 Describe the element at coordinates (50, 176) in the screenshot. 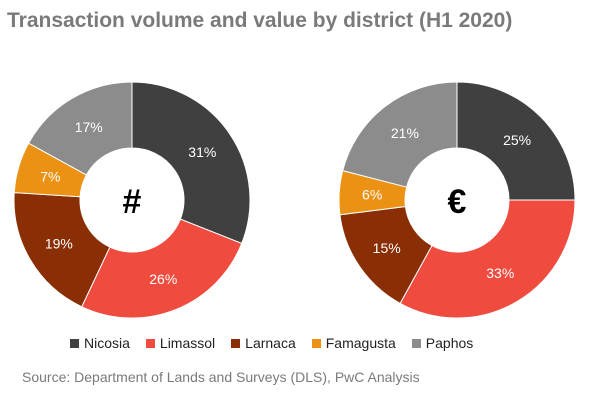

I see `data-label-famagusta-chart1: 7%` at that location.